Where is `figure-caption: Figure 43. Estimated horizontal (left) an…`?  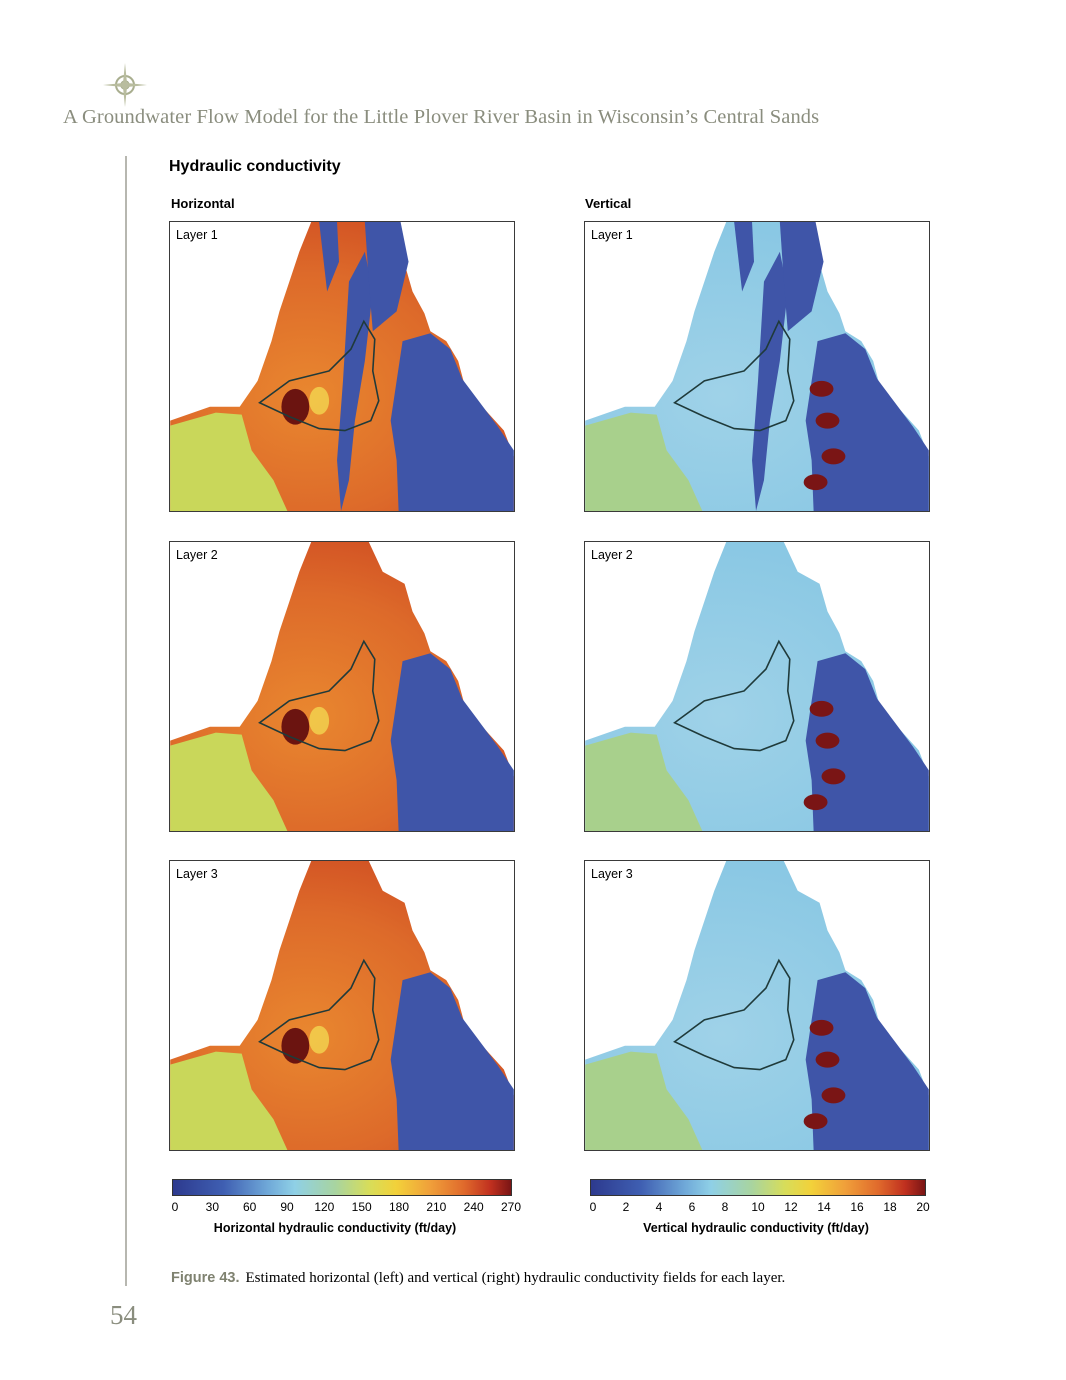 figure-caption: Figure 43. Estimated horizontal (left) an… is located at coordinates (478, 1278).